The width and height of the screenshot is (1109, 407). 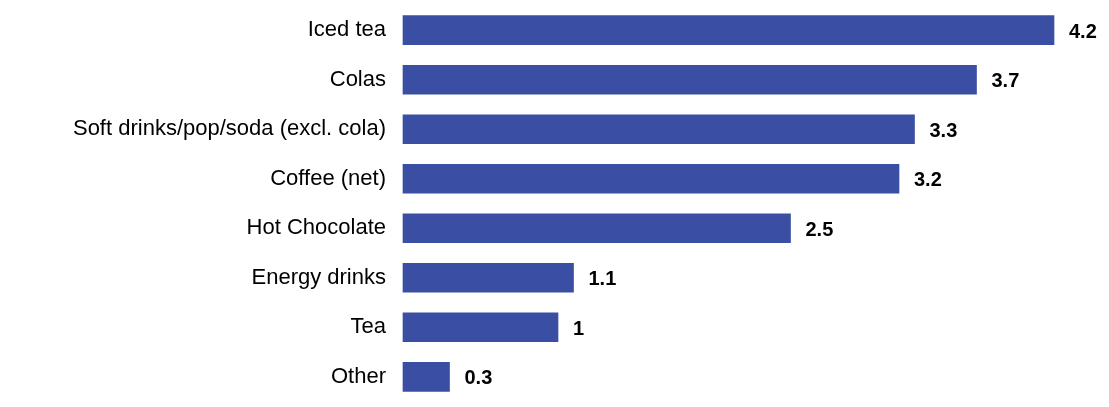 What do you see at coordinates (478, 377) in the screenshot?
I see `data-label: 0.3` at bounding box center [478, 377].